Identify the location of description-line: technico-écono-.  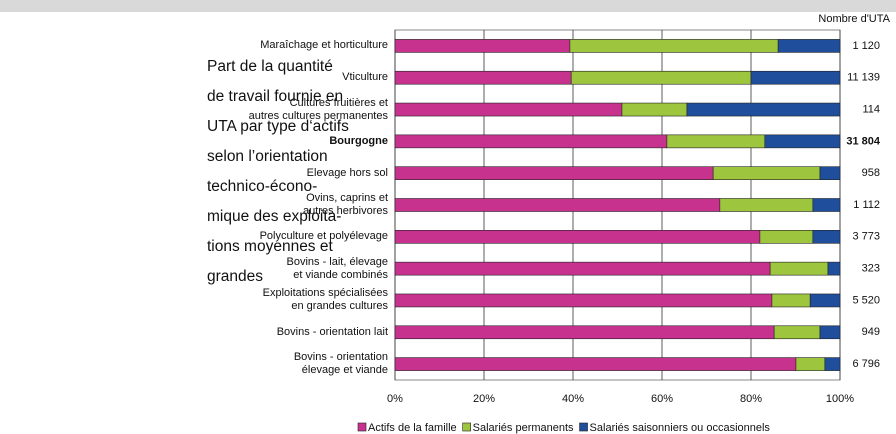
(262, 186).